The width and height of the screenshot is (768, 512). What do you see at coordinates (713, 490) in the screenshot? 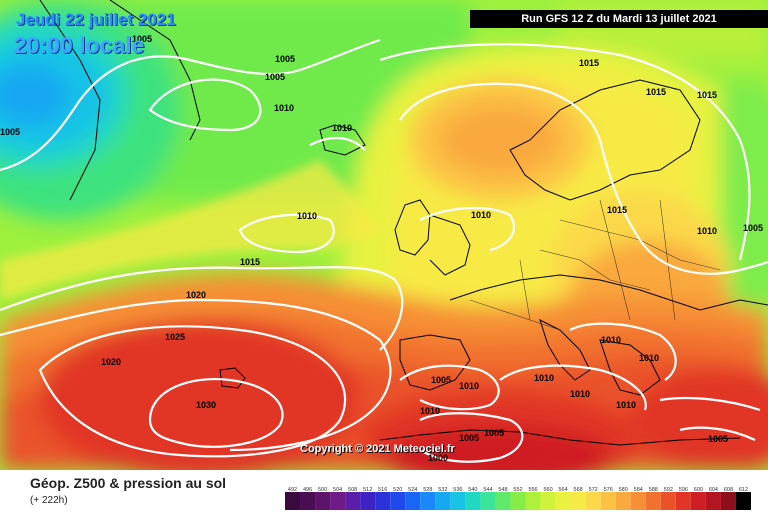
I see `scale-label: 604` at bounding box center [713, 490].